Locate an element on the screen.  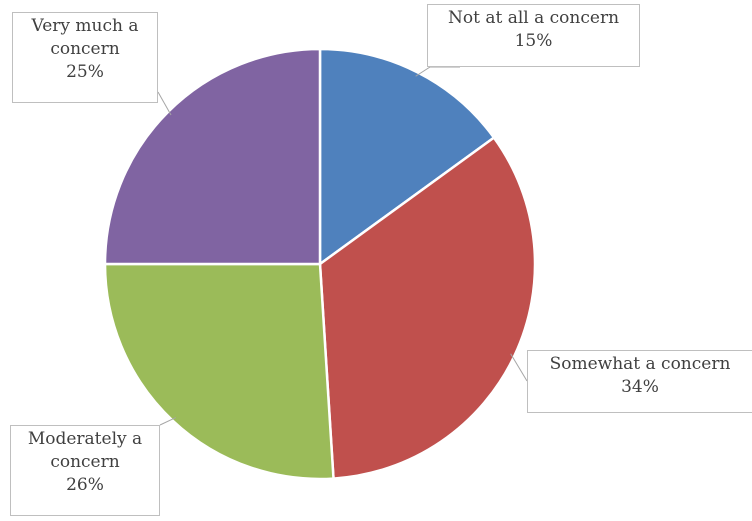
leader-line-moderately-a-concern is located at coordinates (167, 421).